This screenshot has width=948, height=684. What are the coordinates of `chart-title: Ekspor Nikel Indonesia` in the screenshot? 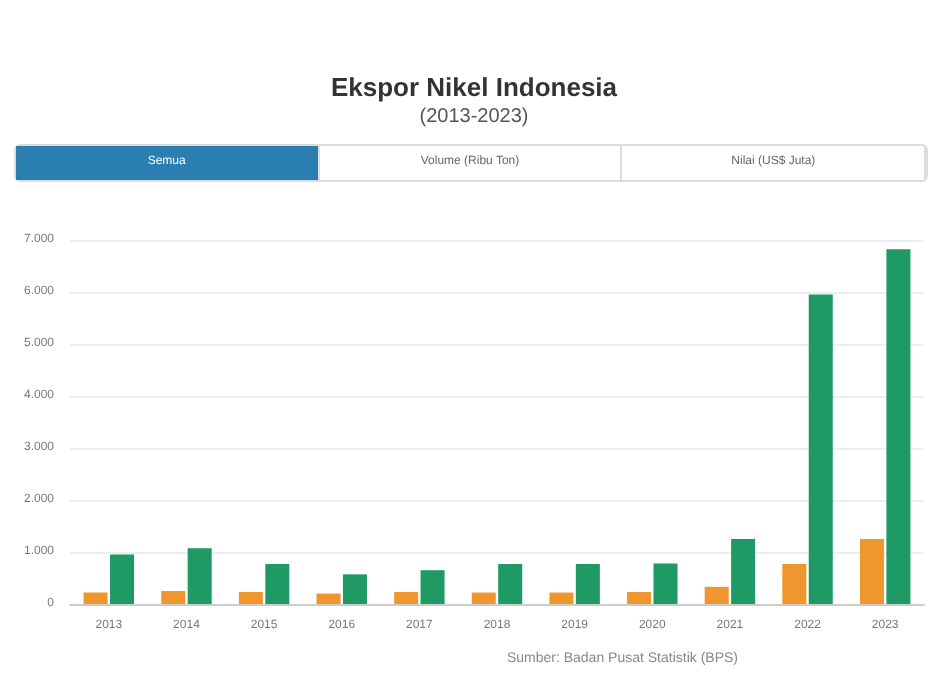 It's located at (474, 87).